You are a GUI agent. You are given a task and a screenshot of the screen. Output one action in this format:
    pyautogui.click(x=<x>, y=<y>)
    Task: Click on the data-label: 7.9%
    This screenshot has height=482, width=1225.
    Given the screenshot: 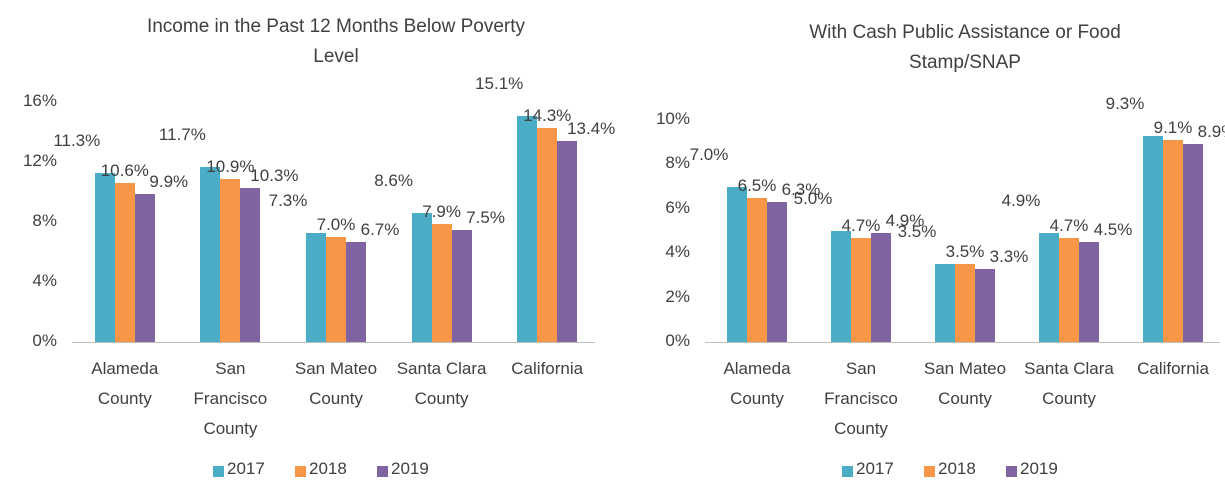 What is the action you would take?
    pyautogui.click(x=441, y=211)
    